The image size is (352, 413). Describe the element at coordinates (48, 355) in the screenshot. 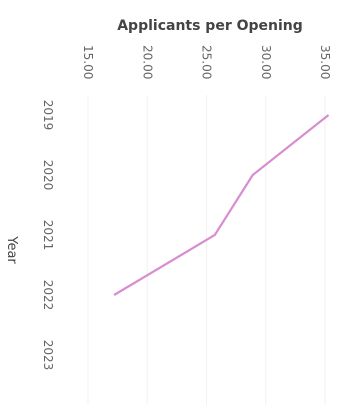

I see `y-tick-label: 2023` at that location.